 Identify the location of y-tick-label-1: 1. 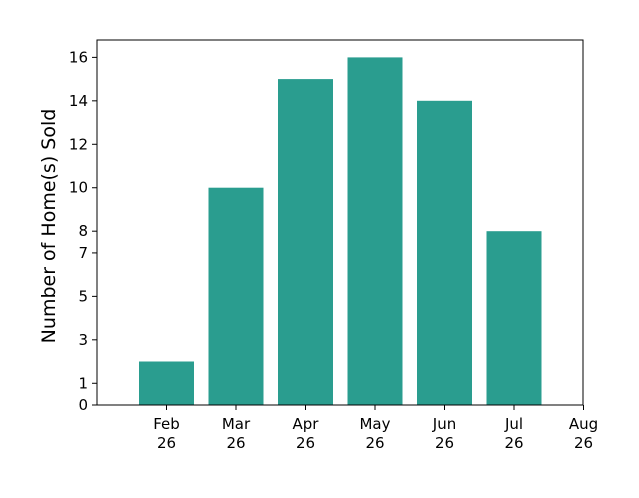
(83, 383).